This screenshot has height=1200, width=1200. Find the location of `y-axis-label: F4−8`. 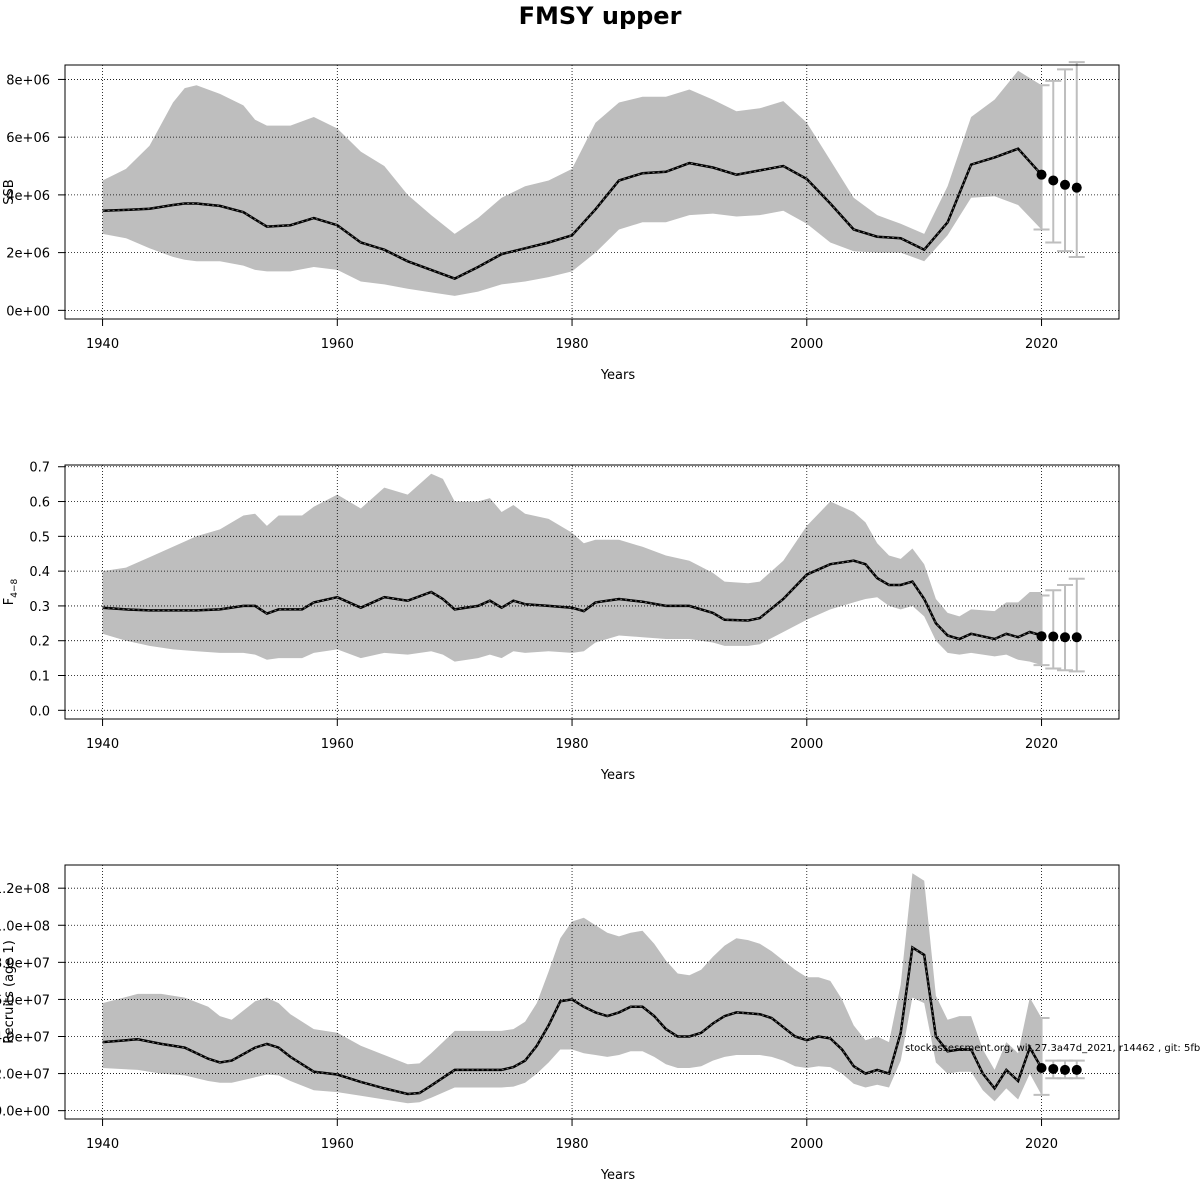

y-axis-label: F4−8 is located at coordinates (11, 591).